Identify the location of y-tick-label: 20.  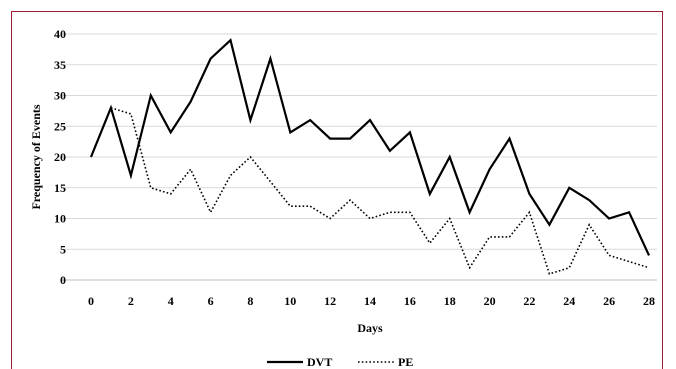
(60, 157).